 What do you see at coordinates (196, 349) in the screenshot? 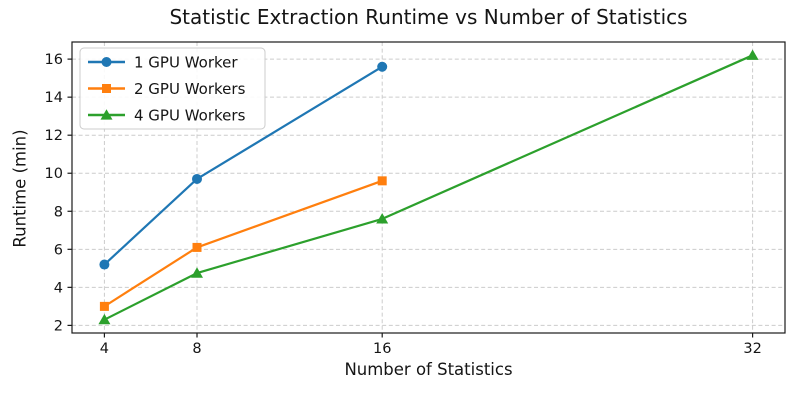
I see `x-tick-label: 8` at bounding box center [196, 349].